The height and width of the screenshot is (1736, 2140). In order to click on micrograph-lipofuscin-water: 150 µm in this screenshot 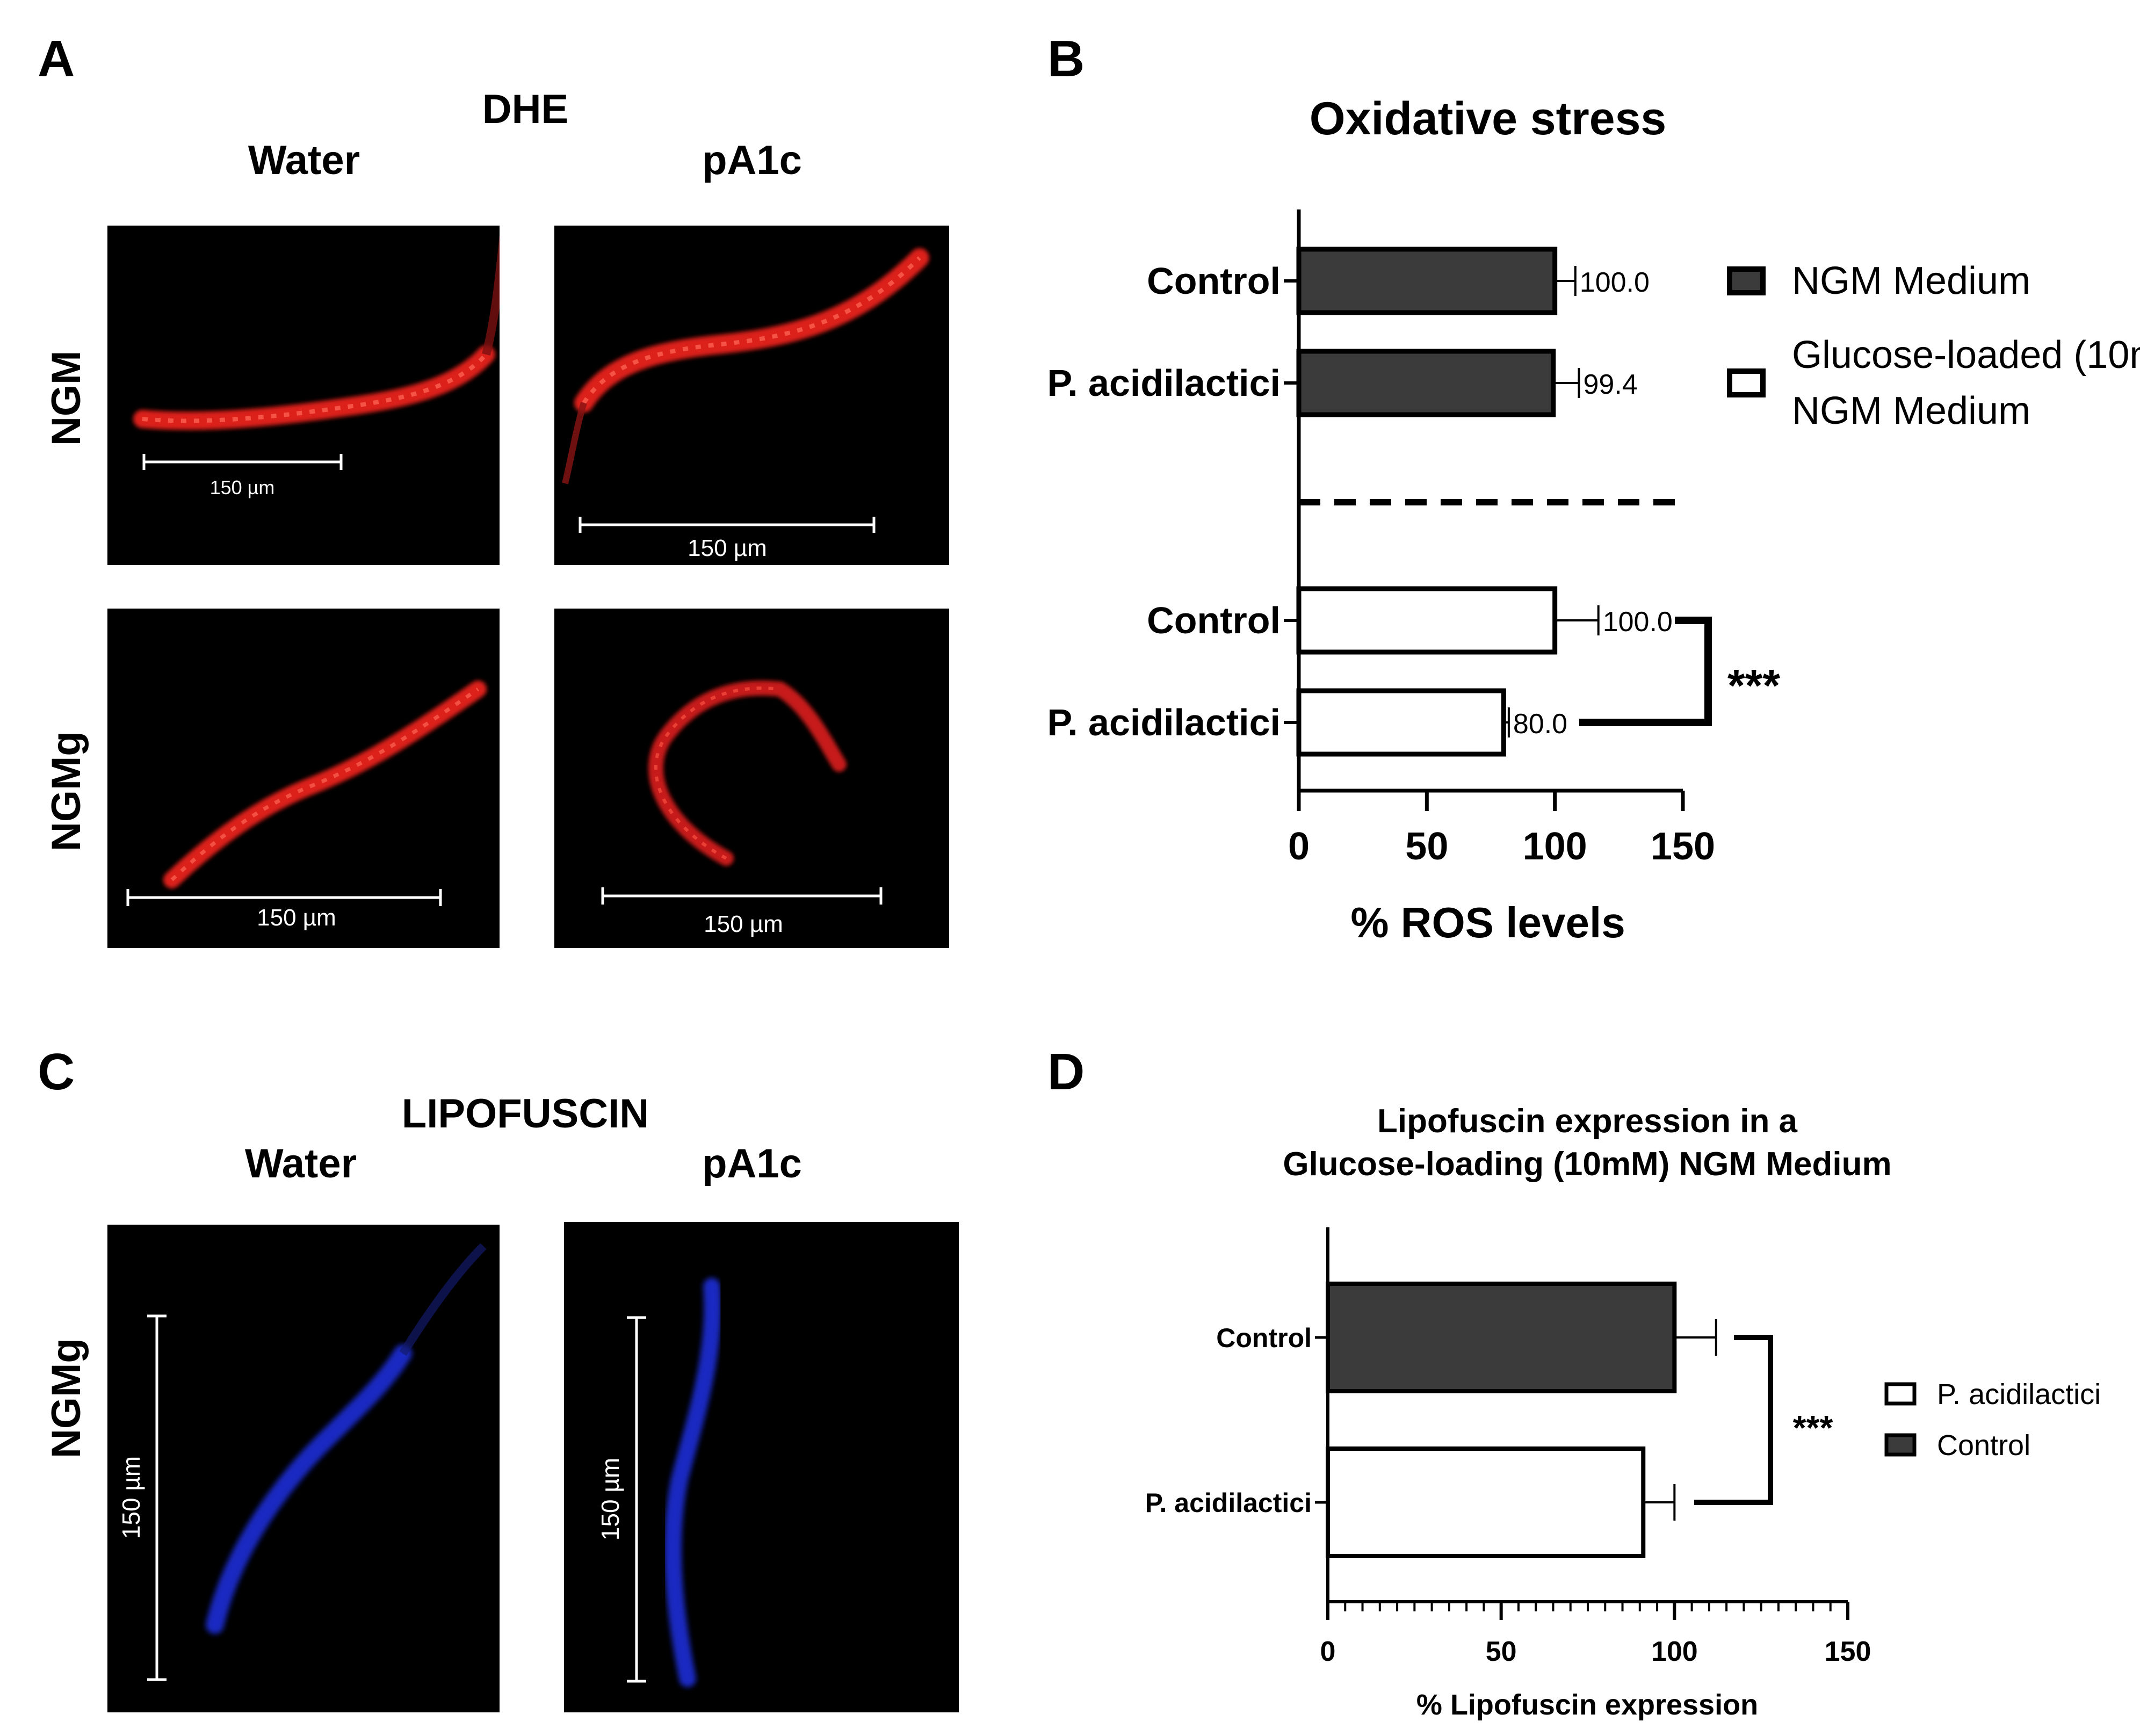, I will do `click(303, 1468)`.